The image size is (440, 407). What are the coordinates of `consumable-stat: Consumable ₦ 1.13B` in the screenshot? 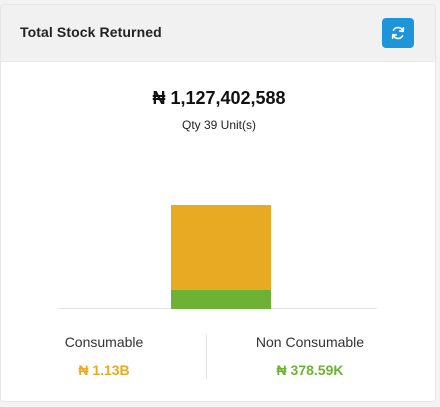 It's located at (104, 356).